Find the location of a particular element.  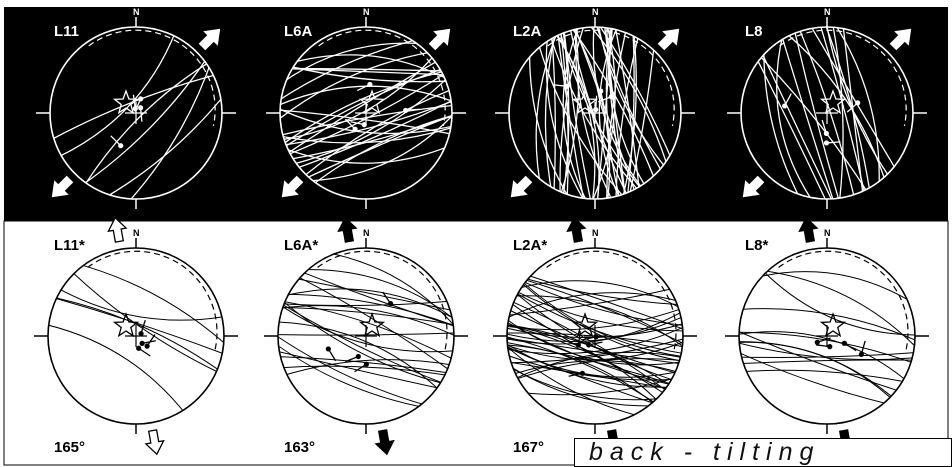

tilt-angle-label: 167° is located at coordinates (528, 447).